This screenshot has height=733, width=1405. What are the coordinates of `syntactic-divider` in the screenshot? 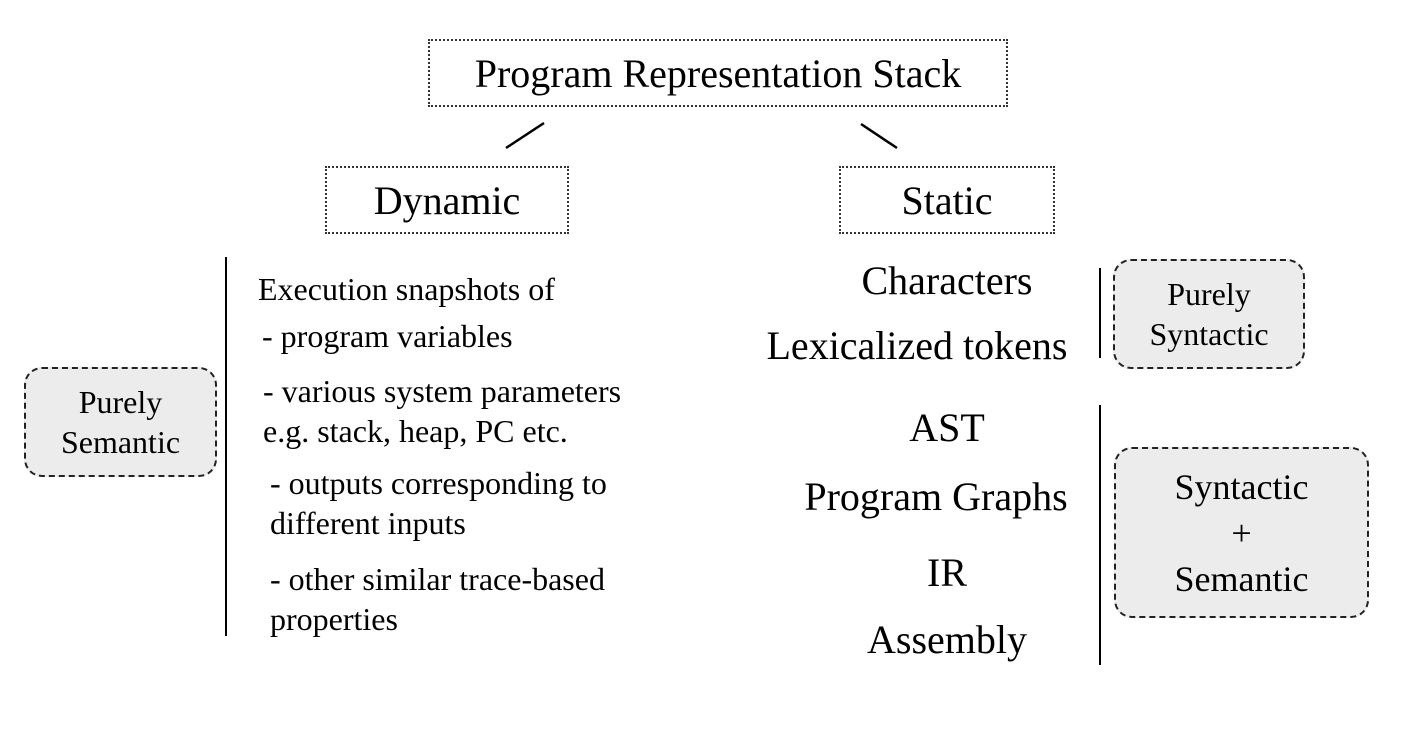 It's located at (1100, 313).